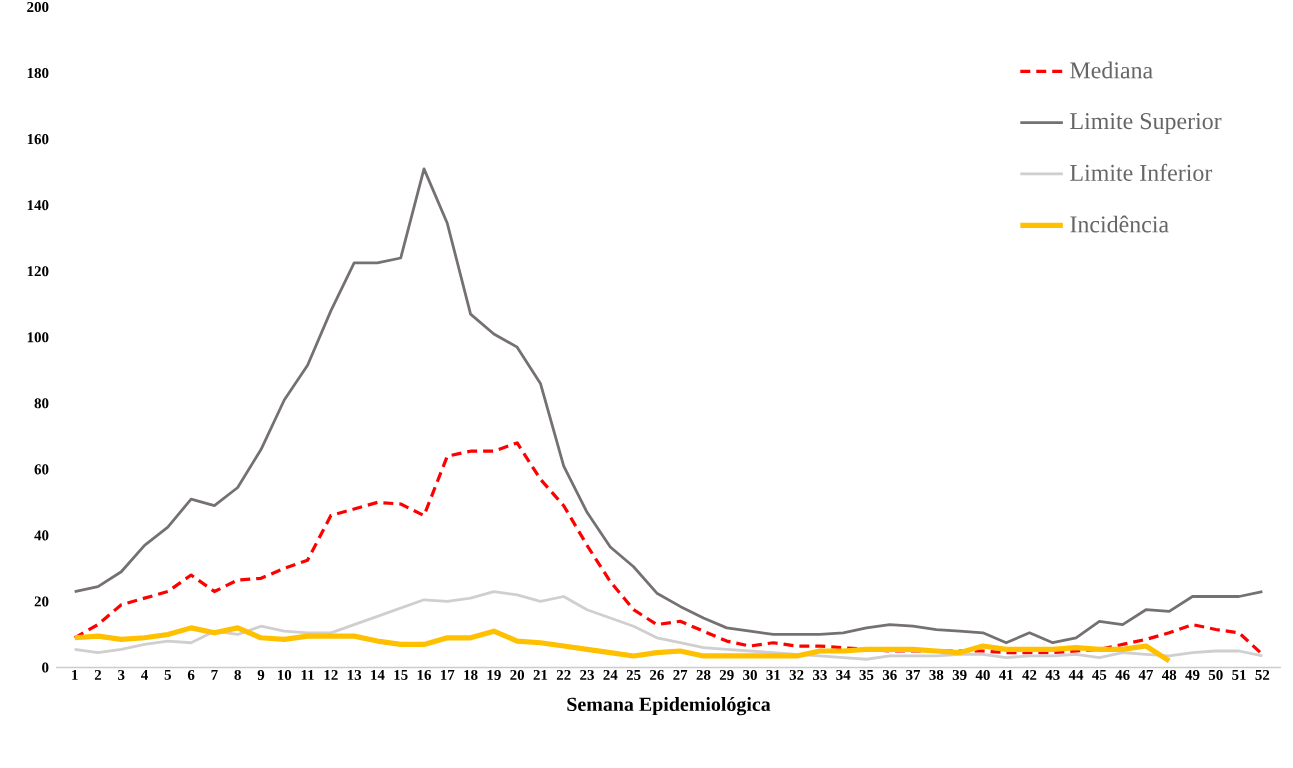  What do you see at coordinates (378, 675) in the screenshot?
I see `x-tick-label: 14` at bounding box center [378, 675].